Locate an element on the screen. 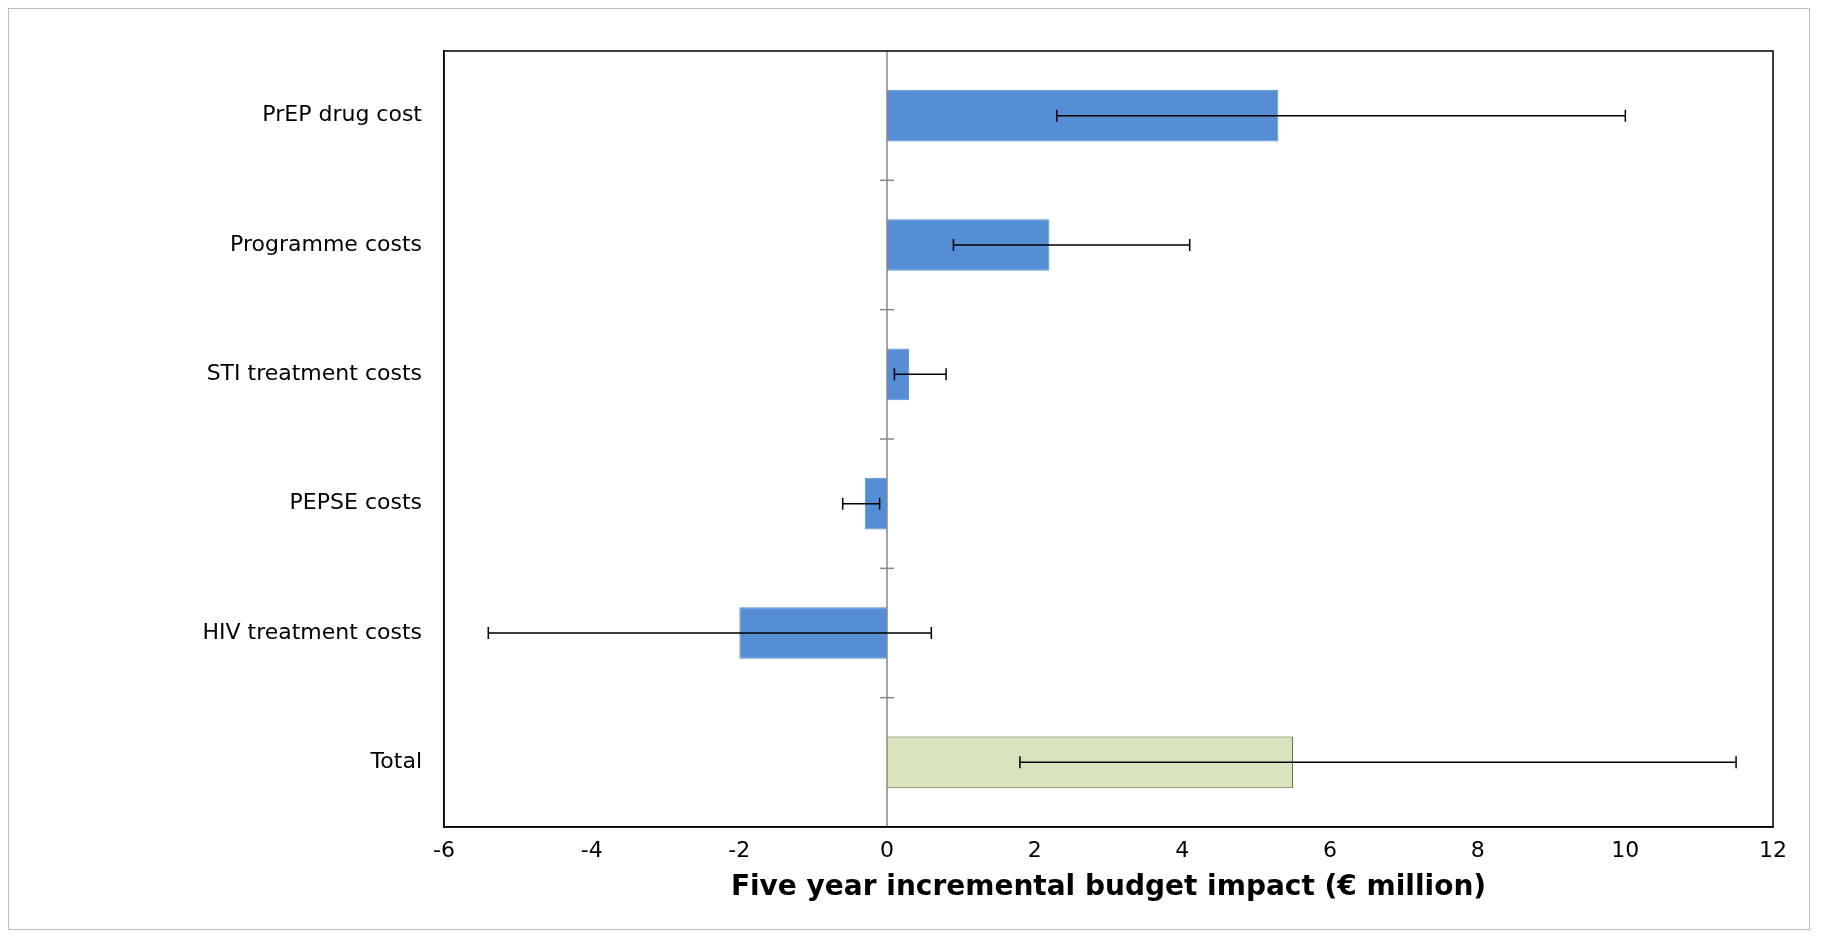 The height and width of the screenshot is (943, 1821). y-tick-label: Programme costs is located at coordinates (326, 243).